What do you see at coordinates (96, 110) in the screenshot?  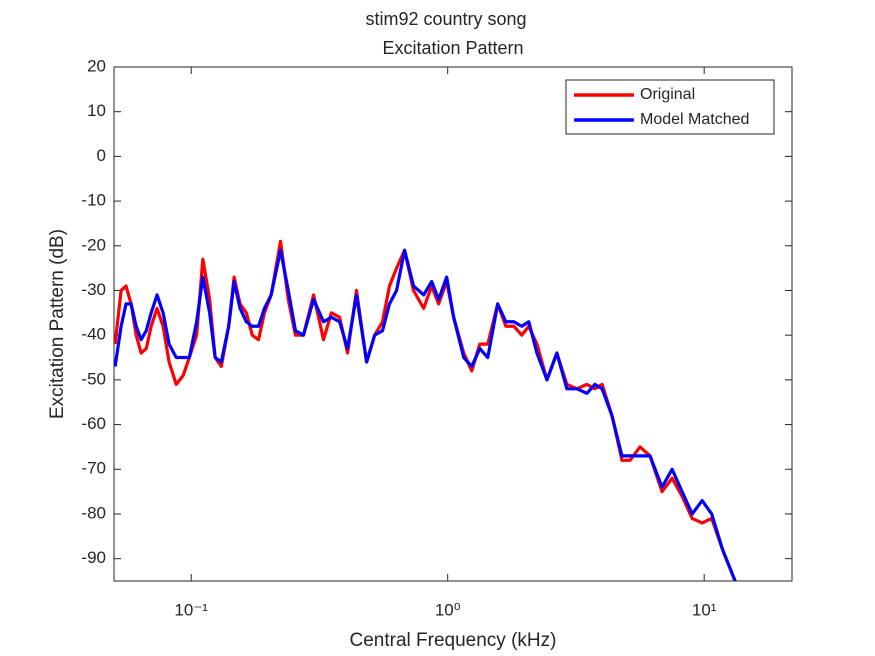 I see `y-tick-label: 10` at bounding box center [96, 110].